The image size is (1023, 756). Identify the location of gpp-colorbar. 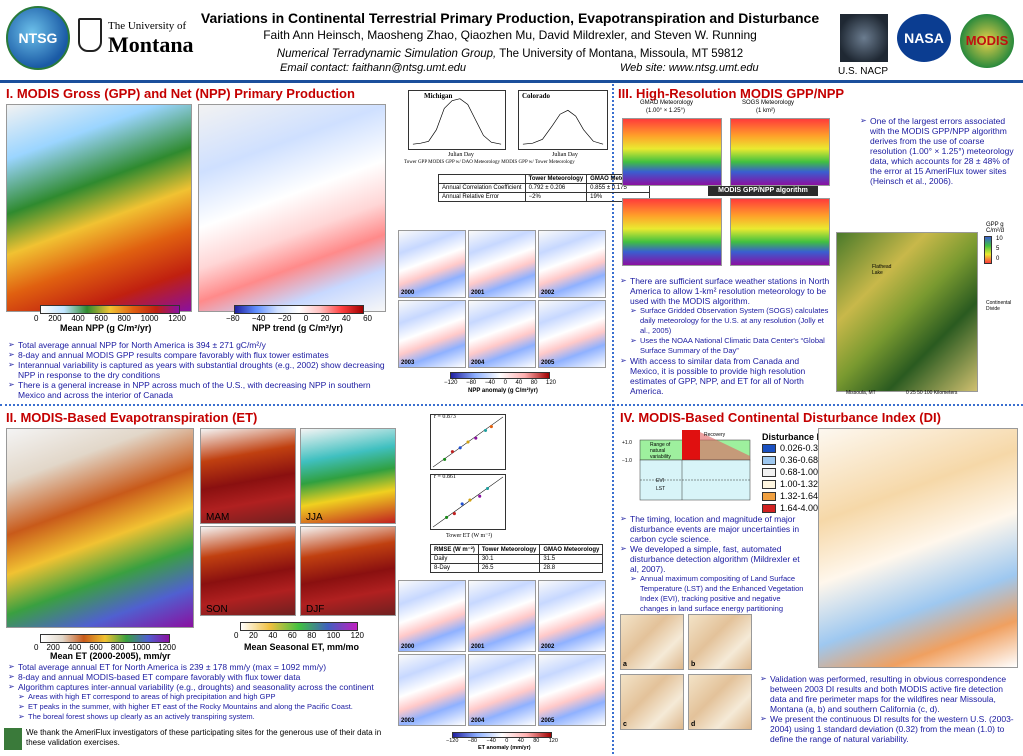
(988, 250).